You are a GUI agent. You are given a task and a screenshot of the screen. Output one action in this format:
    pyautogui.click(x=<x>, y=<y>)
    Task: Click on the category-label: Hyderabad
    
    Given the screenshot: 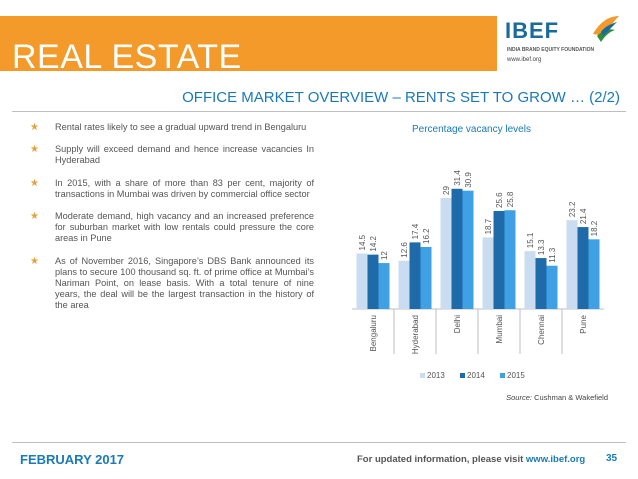 What is the action you would take?
    pyautogui.click(x=415, y=334)
    